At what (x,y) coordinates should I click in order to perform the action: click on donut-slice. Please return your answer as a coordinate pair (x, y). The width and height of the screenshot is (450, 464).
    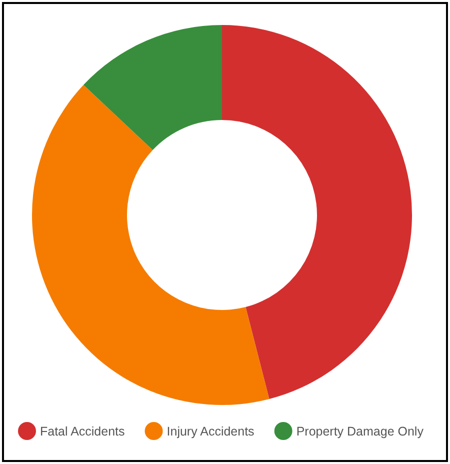
    Looking at the image, I should click on (152, 87).